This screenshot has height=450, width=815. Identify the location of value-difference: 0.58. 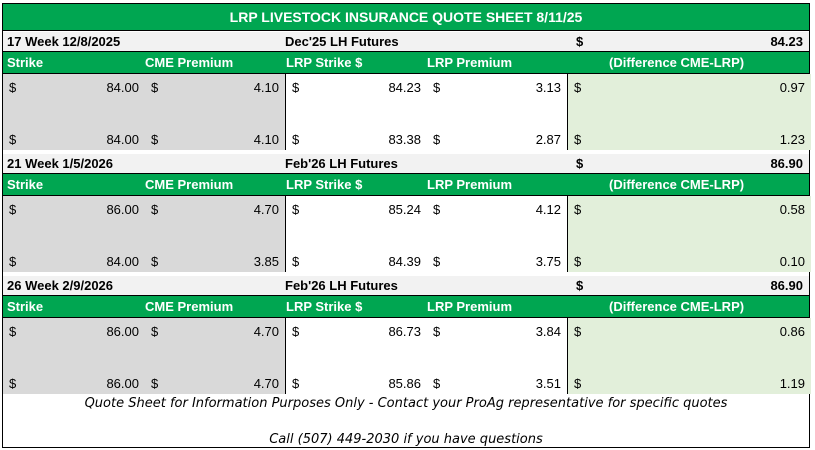
(792, 209).